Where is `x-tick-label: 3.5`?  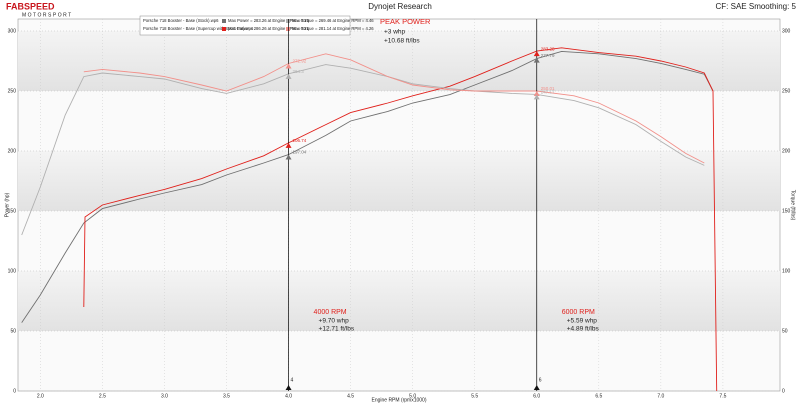 x-tick-label: 3.5 is located at coordinates (226, 396).